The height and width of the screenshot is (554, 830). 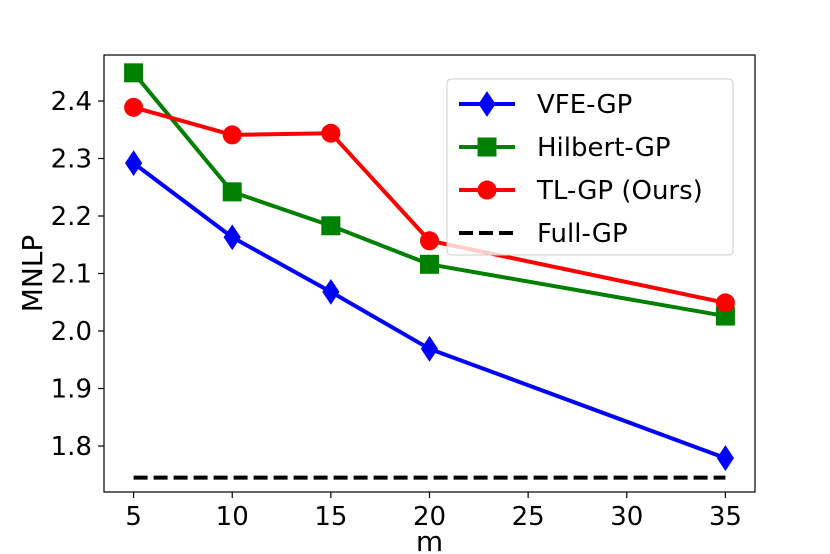 I want to click on x-tick-label-15: 15, so click(x=330, y=517).